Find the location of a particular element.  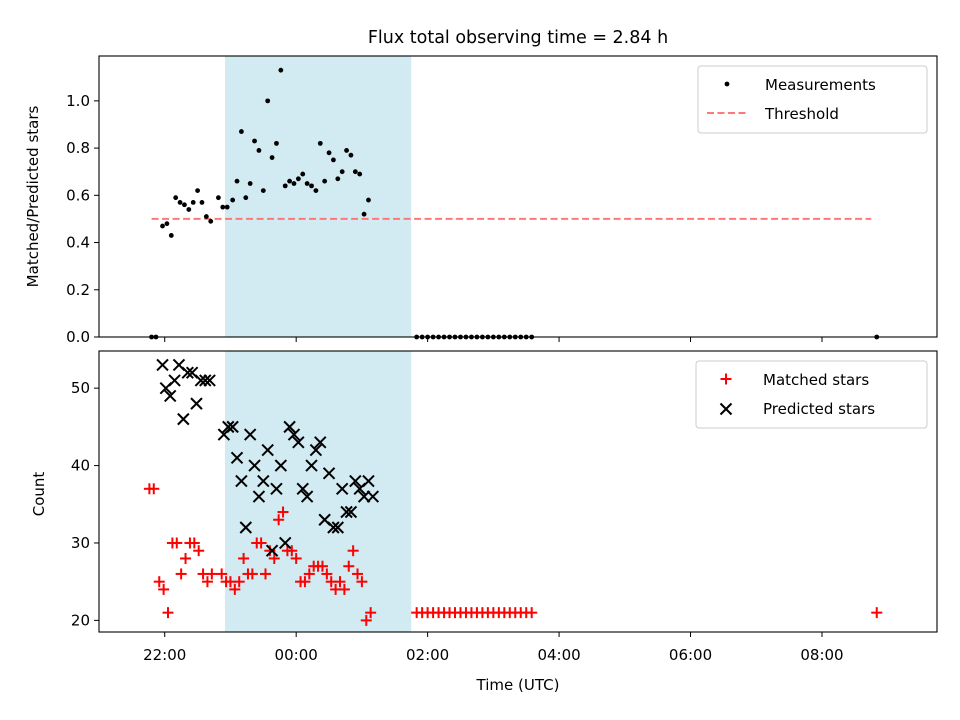

legend-matched-label: Matched stars is located at coordinates (816, 380).